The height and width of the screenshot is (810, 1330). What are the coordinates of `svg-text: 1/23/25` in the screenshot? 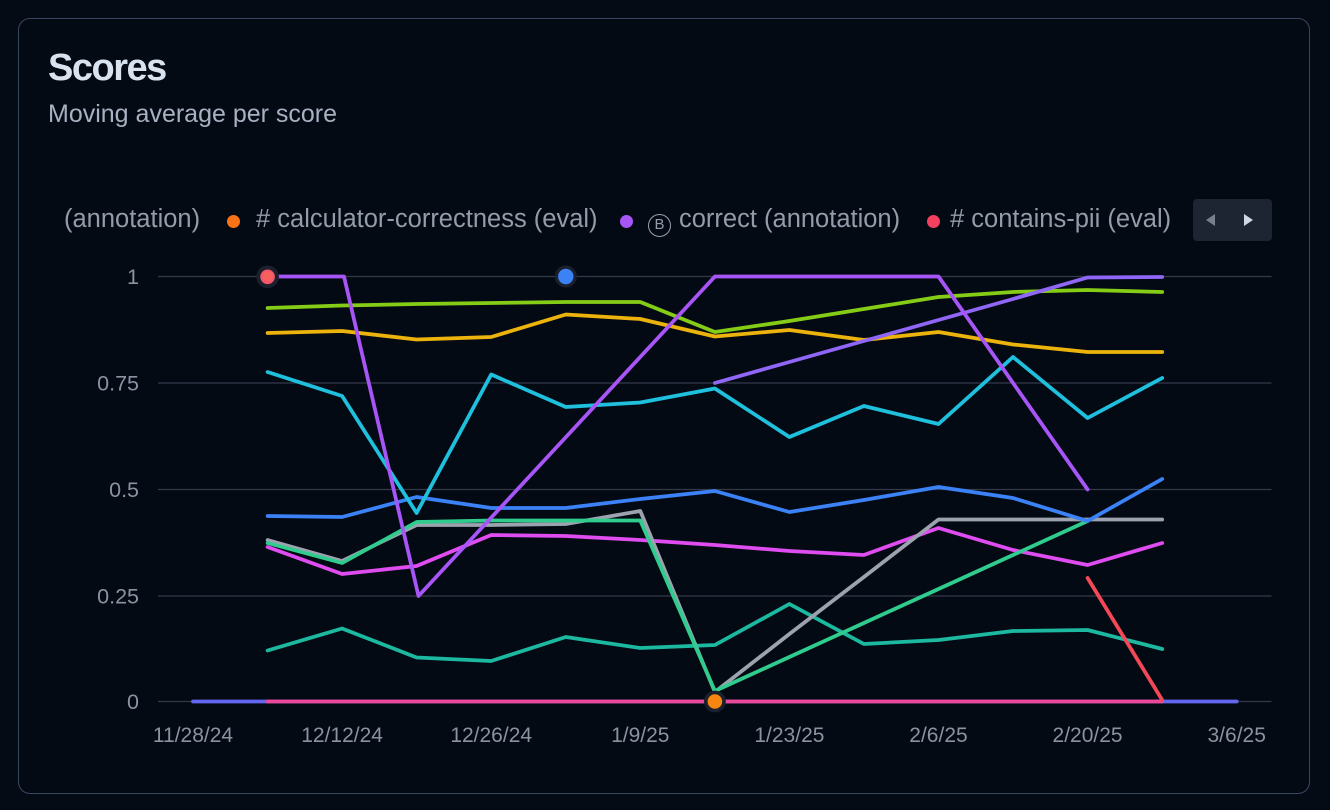 It's located at (789, 735).